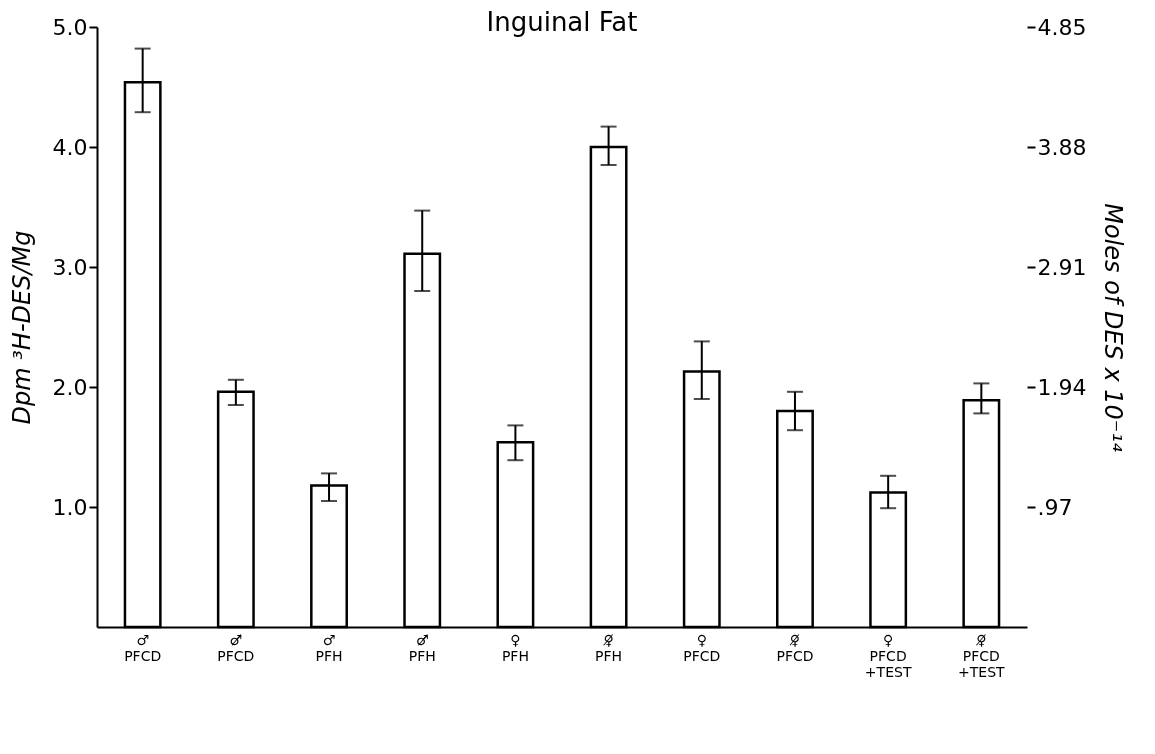 This screenshot has width=1155, height=754. I want to click on y2-tick-label: .97, so click(1055, 507).